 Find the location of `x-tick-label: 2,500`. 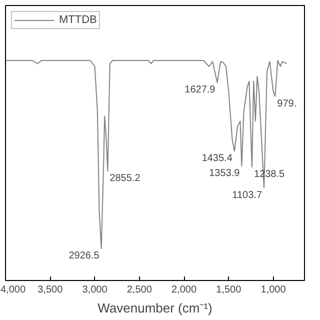

x-tick-label: 2,500 is located at coordinates (139, 290).